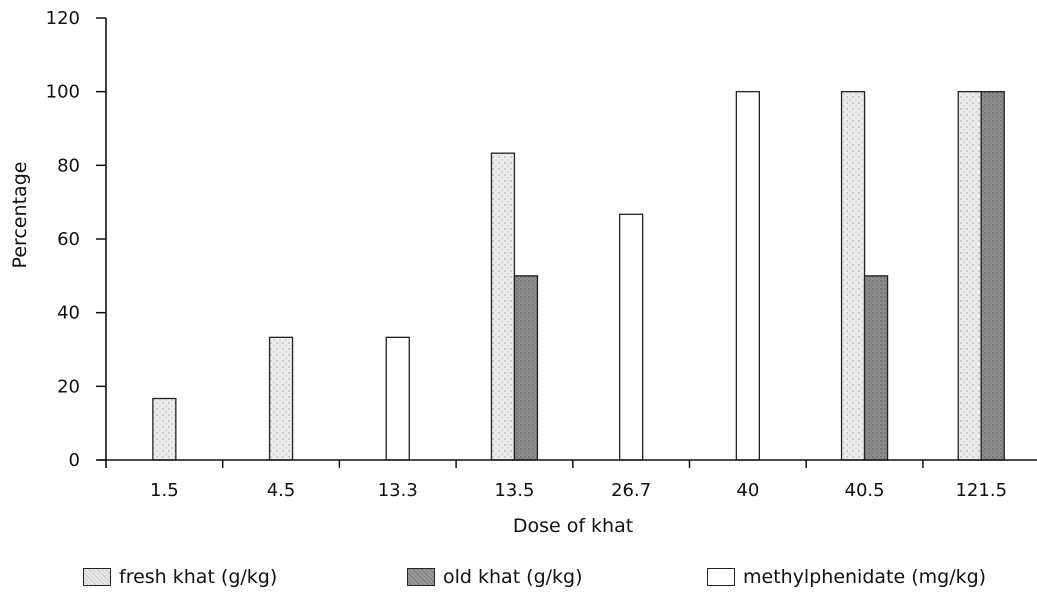 The width and height of the screenshot is (1037, 595). What do you see at coordinates (514, 490) in the screenshot?
I see `x-tick-label-13_5: 13.5` at bounding box center [514, 490].